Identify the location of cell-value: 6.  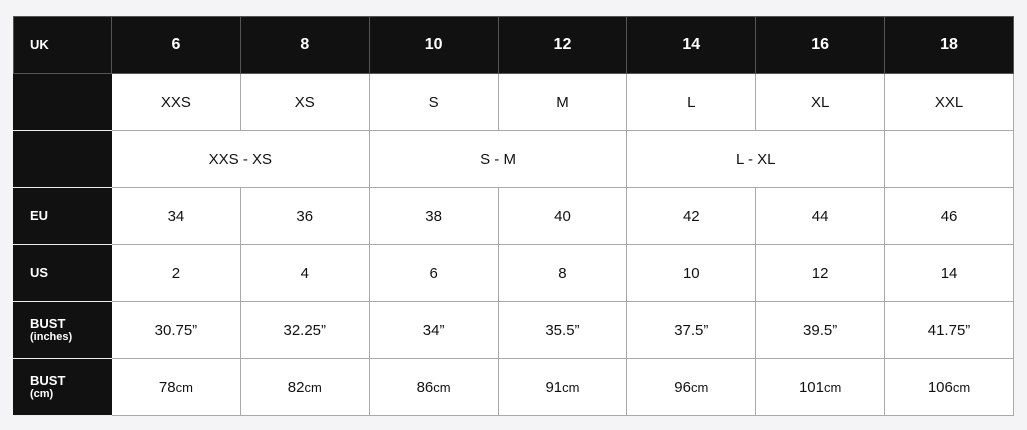
(433, 273).